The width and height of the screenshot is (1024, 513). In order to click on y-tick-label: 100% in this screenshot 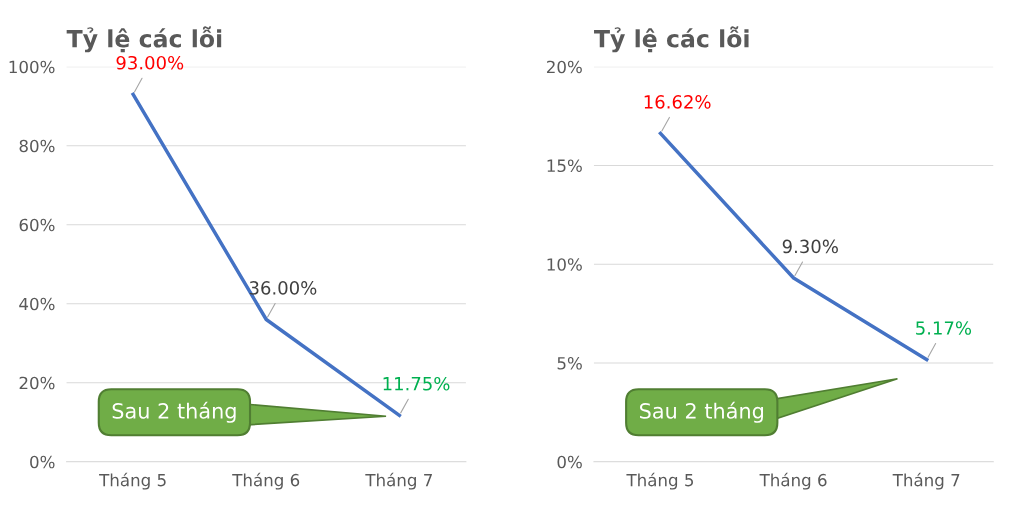, I will do `click(32, 67)`.